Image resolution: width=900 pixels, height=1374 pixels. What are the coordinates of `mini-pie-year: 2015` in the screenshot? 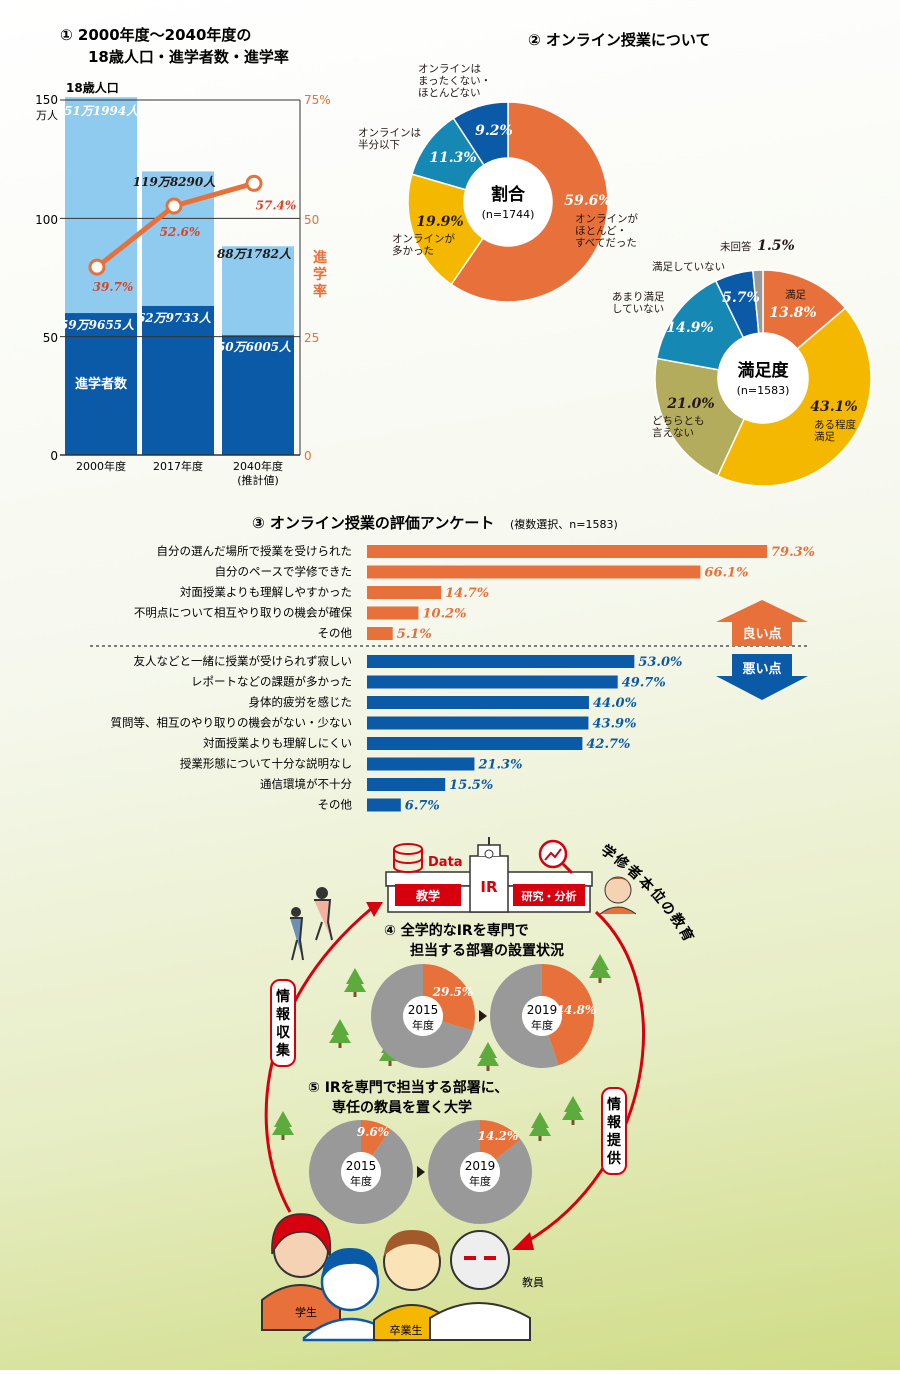 It's located at (423, 1010).